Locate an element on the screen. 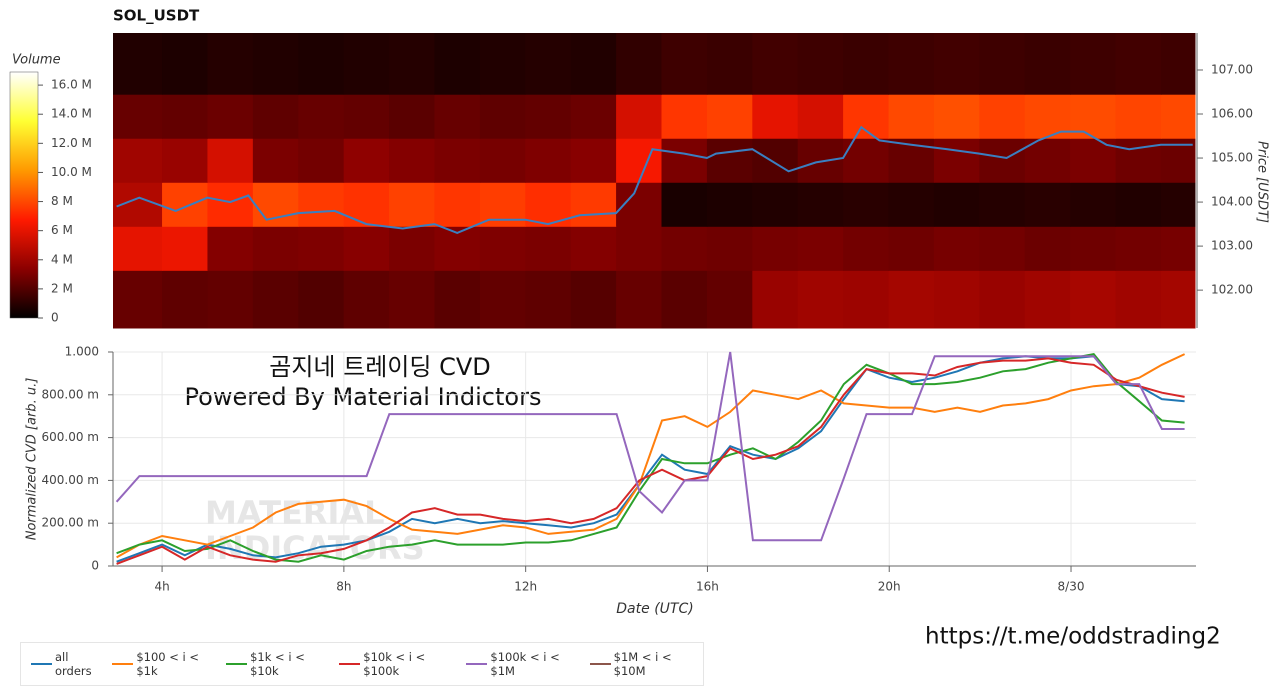 Image resolution: width=1280 pixels, height=688 pixels. x-tick-label: 8/30 is located at coordinates (1071, 587).